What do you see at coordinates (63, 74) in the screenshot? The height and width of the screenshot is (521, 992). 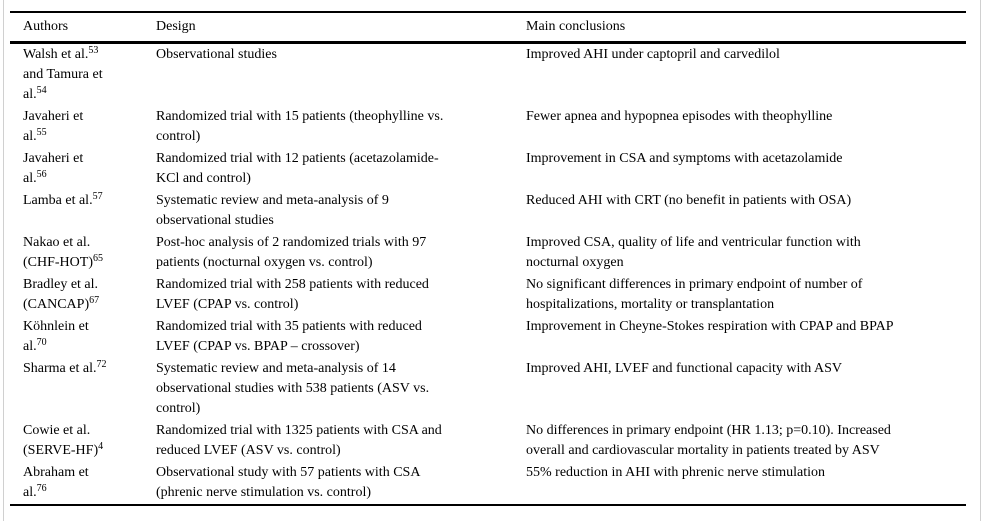 I see `author-line: and Tamura et` at bounding box center [63, 74].